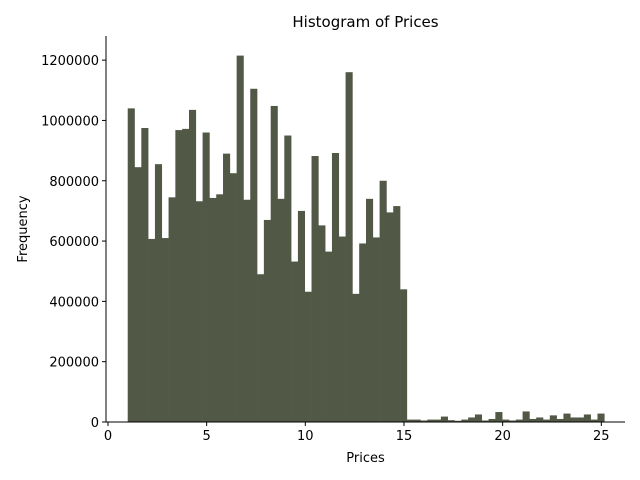  I want to click on y-axis-ticks: 0 200000 400000 600000 800000 1000000 1200000, so click(73, 242).